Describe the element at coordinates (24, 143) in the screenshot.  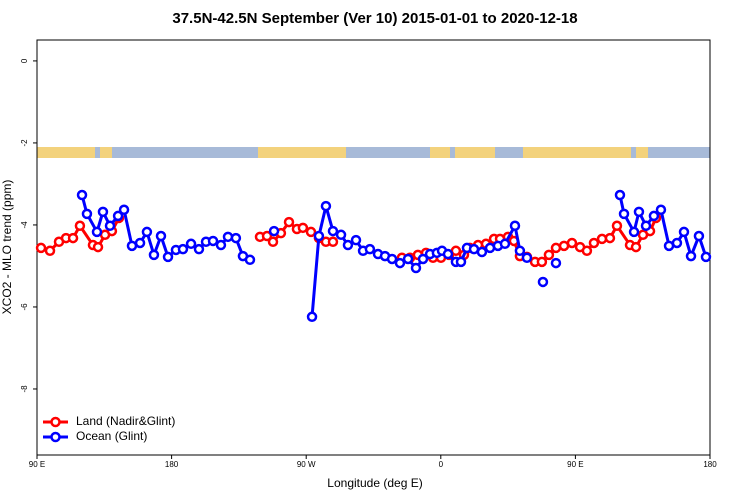
I see `y-tick-label: -2` at that location.